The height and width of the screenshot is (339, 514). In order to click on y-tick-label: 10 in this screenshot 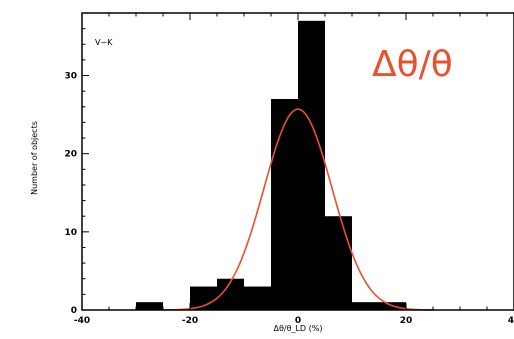, I will do `click(70, 233)`.